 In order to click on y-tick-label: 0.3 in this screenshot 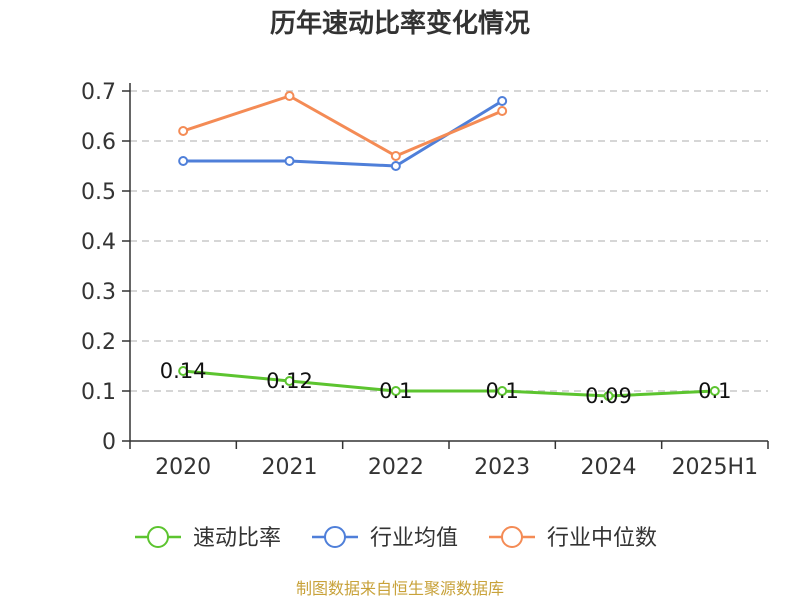, I will do `click(98, 292)`.